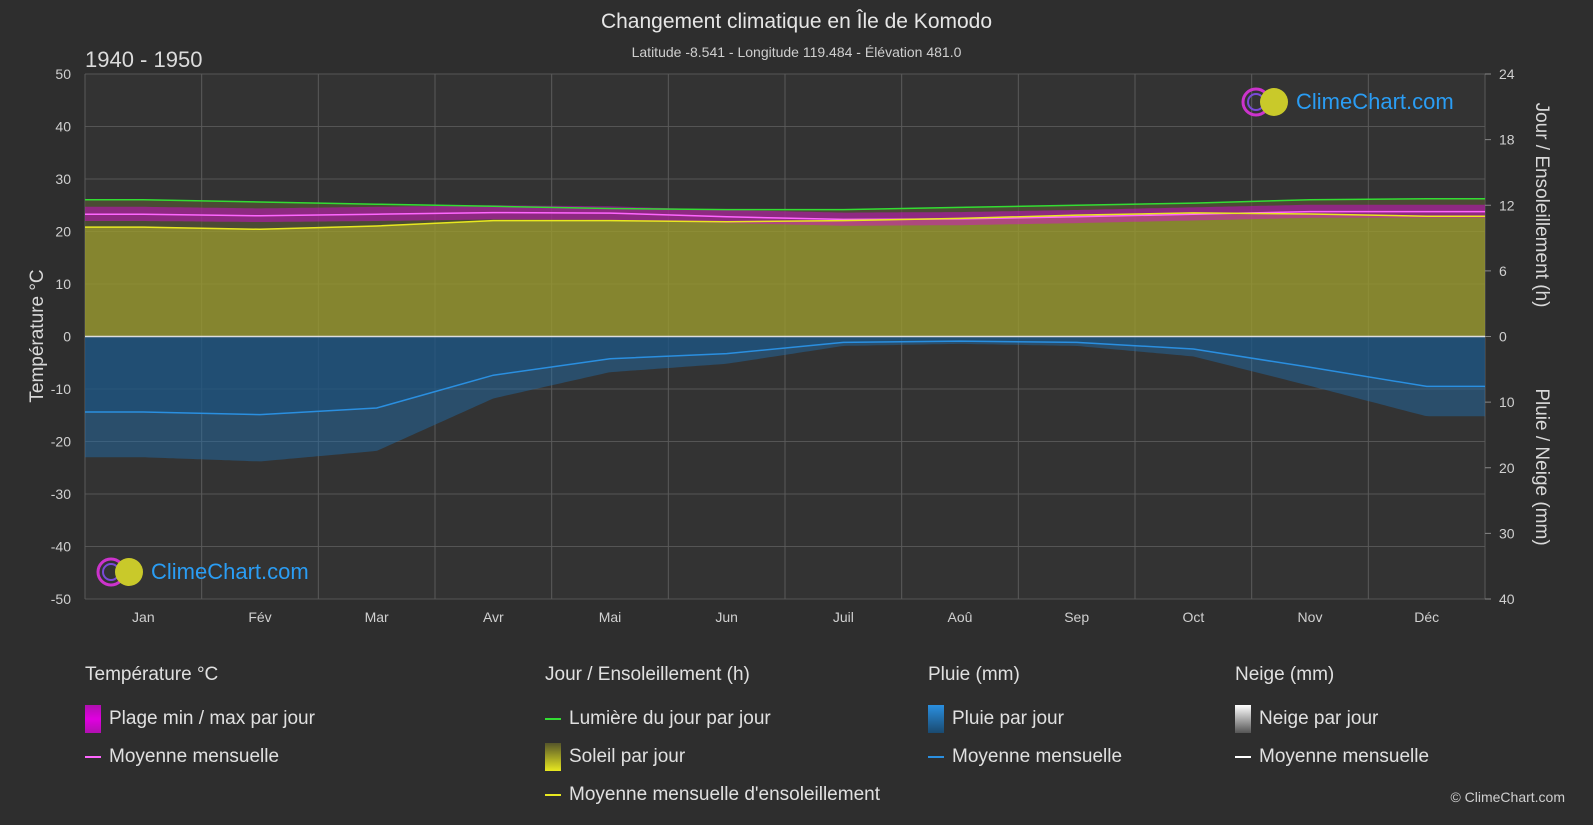 This screenshot has height=825, width=1593. What do you see at coordinates (1193, 617) in the screenshot?
I see `x-tick-label: Oct` at bounding box center [1193, 617].